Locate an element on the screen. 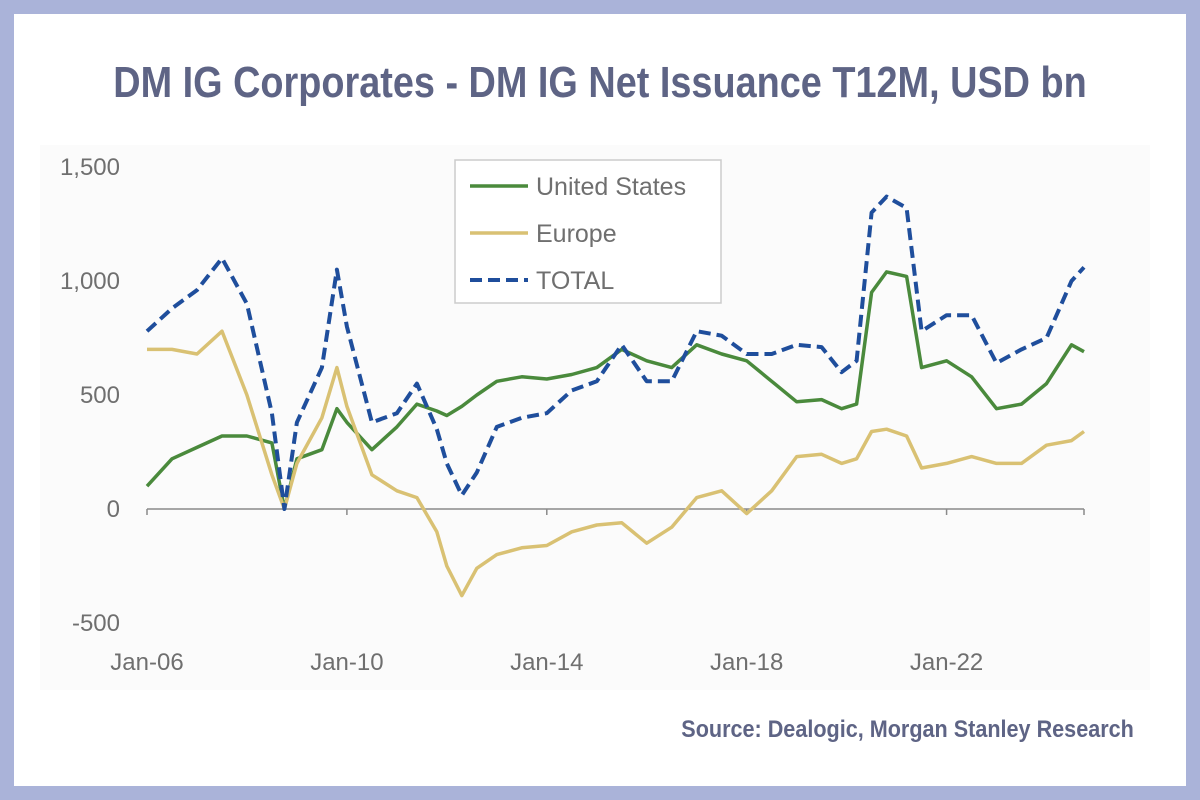  legend-label-europe: Europe is located at coordinates (576, 234).